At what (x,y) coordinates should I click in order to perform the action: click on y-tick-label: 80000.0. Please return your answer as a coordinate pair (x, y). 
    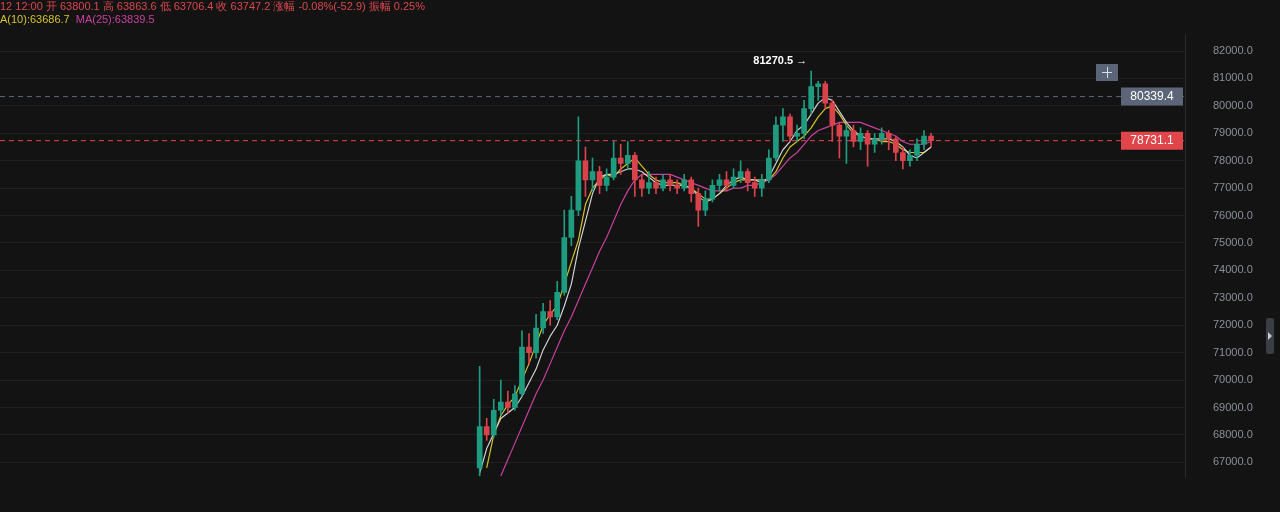
    Looking at the image, I should click on (1233, 104).